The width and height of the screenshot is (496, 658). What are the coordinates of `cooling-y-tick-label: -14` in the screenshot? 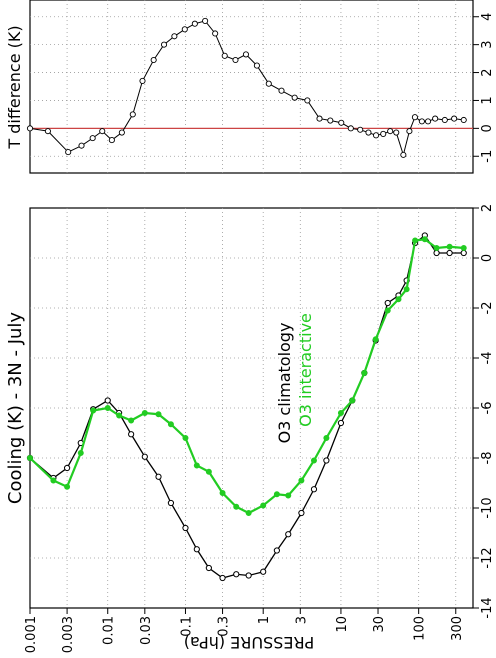 It's located at (487, 607).